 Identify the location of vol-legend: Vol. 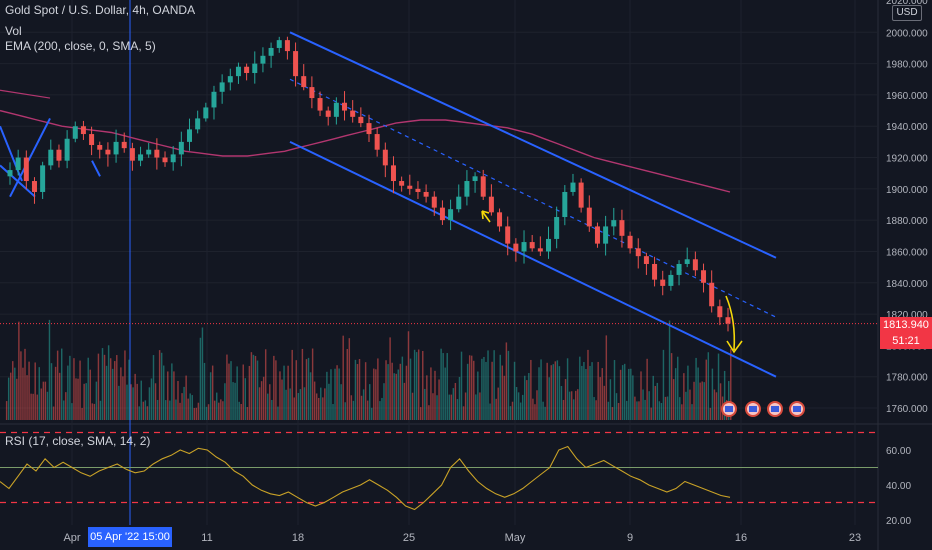
(13, 31).